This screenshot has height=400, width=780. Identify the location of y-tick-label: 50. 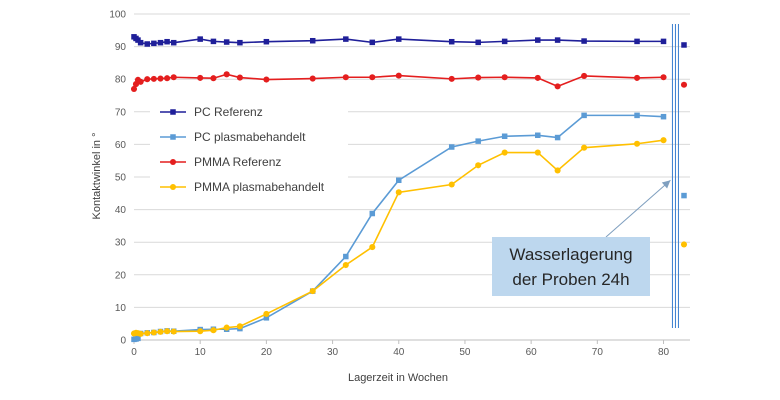
(121, 178).